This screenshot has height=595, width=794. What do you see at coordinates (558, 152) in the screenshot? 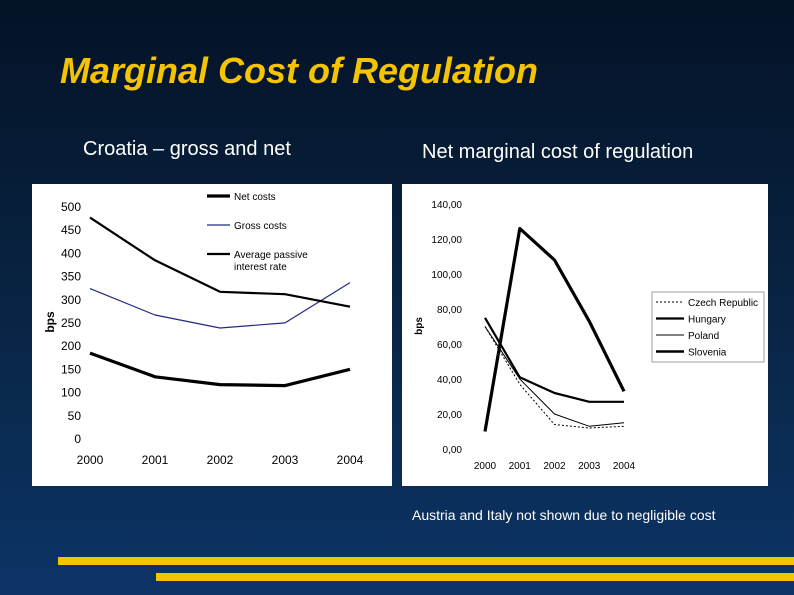
I see `right-chart-subtitle: Net marginal cost of regulation` at bounding box center [558, 152].